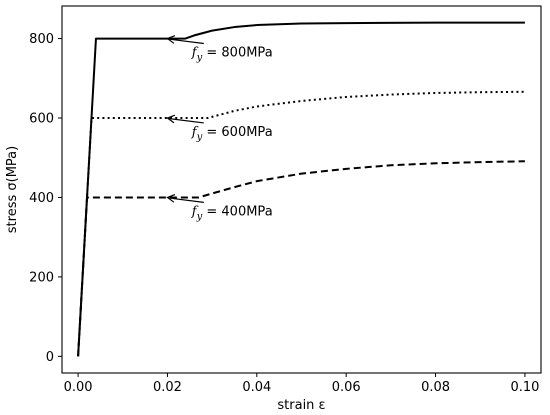  Describe the element at coordinates (232, 134) in the screenshot. I see `annotation-label: fy = 600MPa` at that location.